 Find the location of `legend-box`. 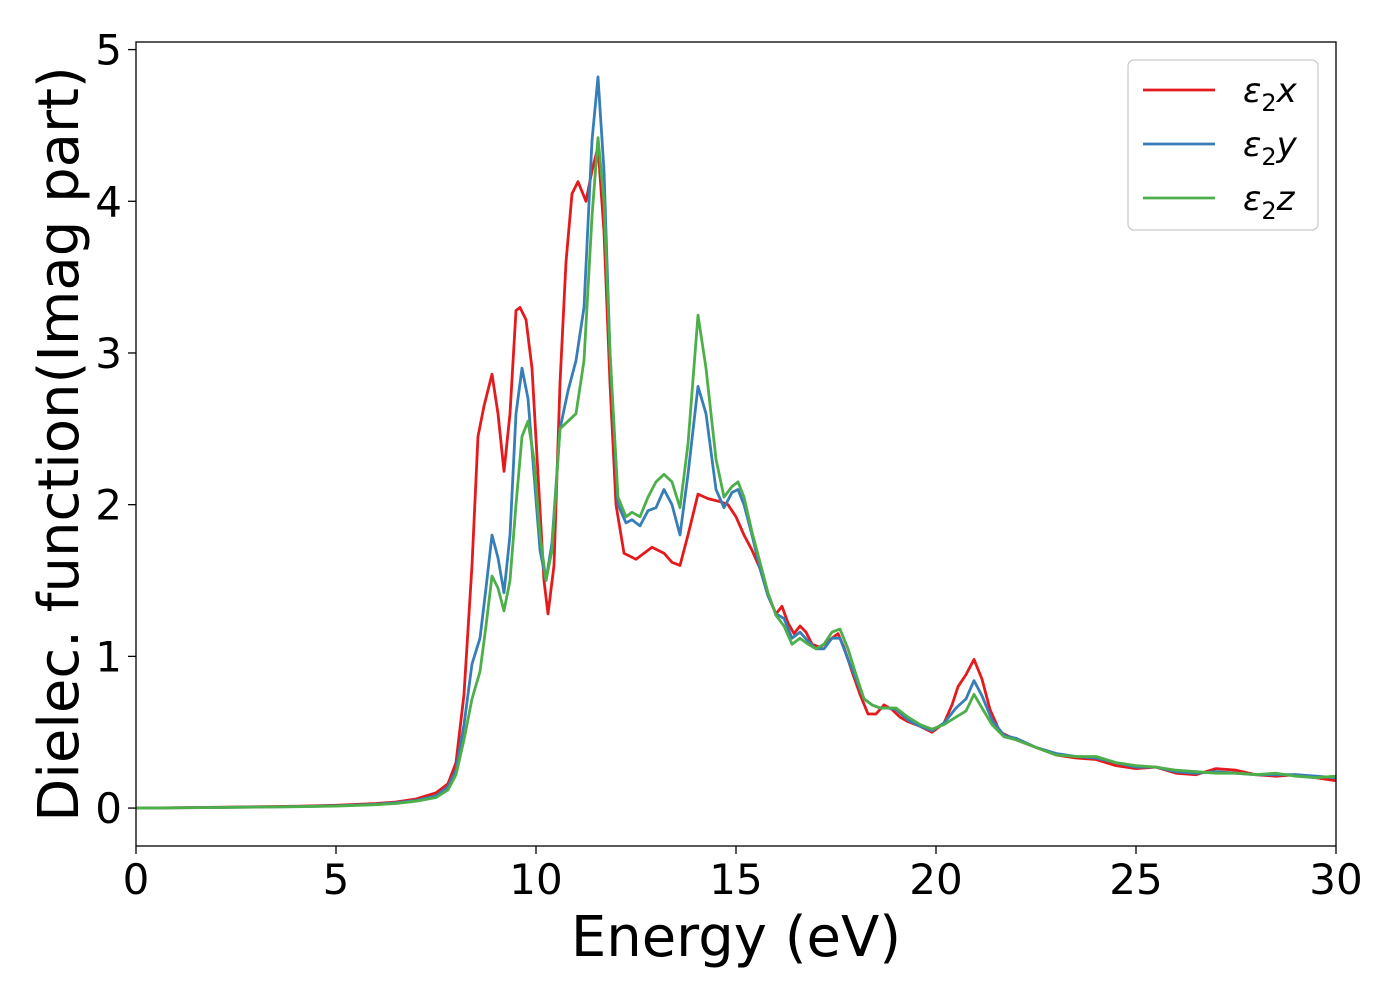

legend-box is located at coordinates (1223, 145).